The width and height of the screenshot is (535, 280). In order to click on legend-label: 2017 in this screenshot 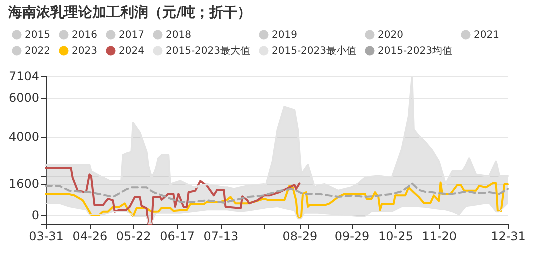, I will do `click(131, 35)`.